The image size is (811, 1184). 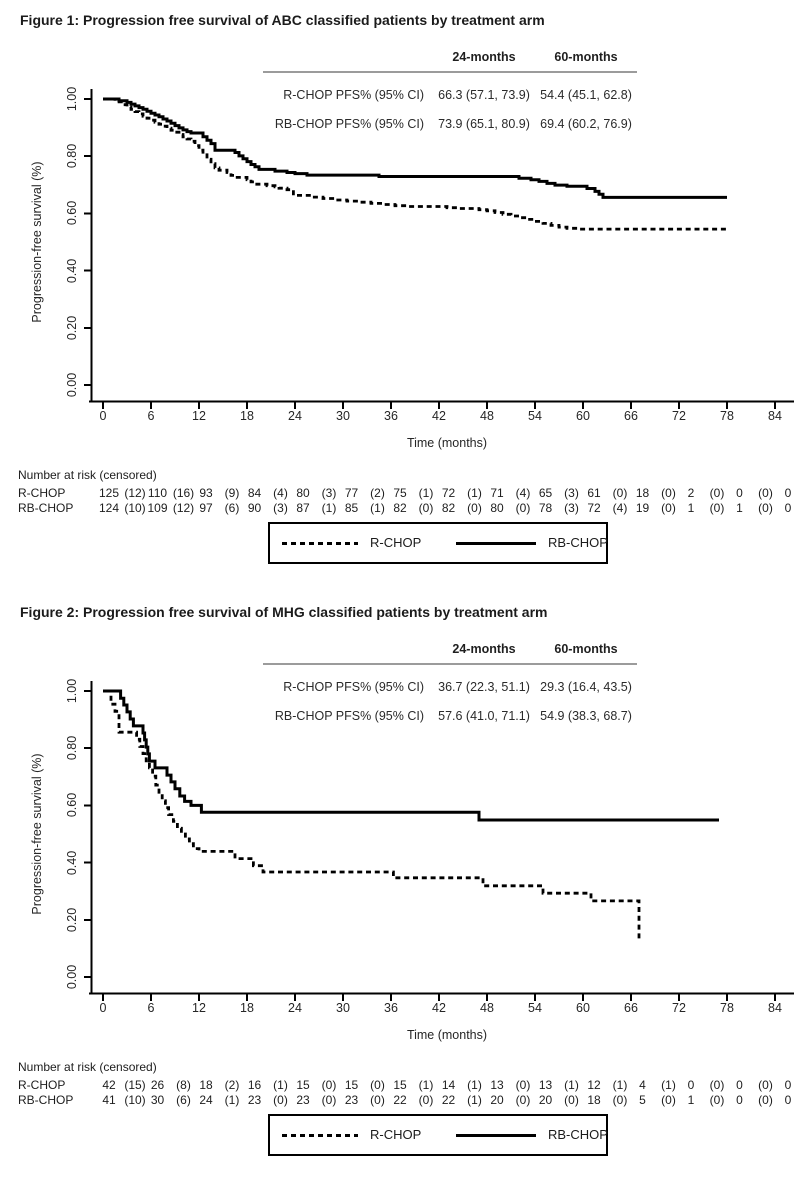 I want to click on risk-count: 41, so click(x=109, y=1100).